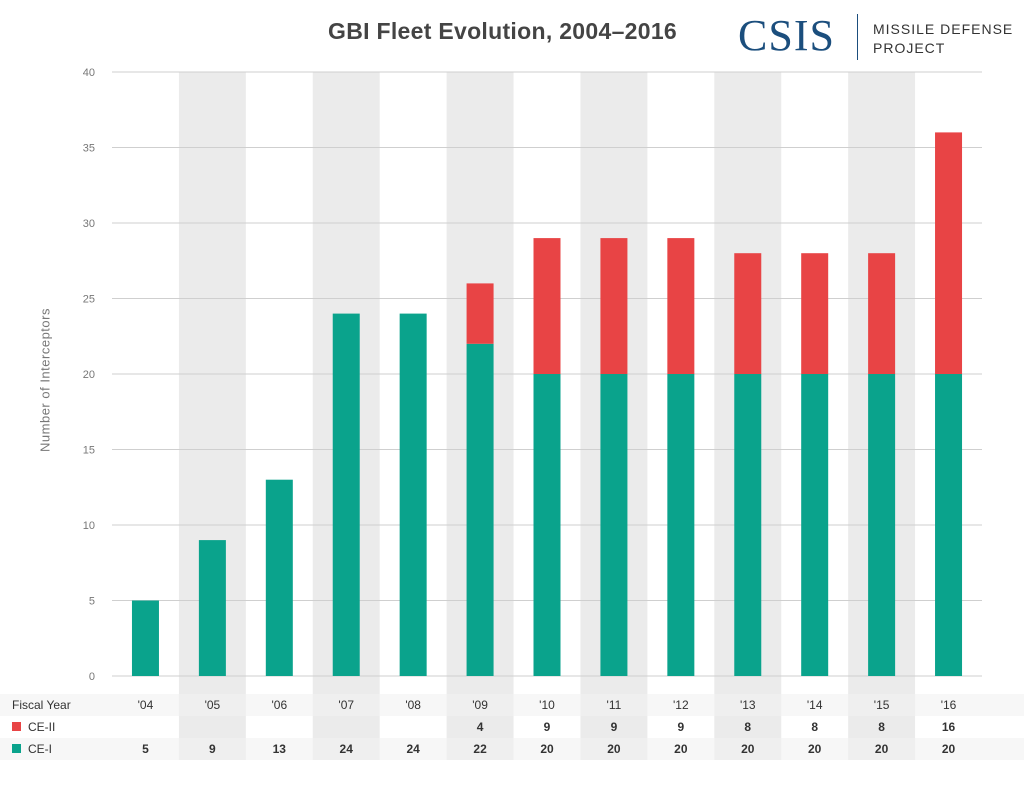 This screenshot has height=787, width=1024. Describe the element at coordinates (503, 31) in the screenshot. I see `chart-title: GBI Fleet Evolution, 2004–2016` at that location.